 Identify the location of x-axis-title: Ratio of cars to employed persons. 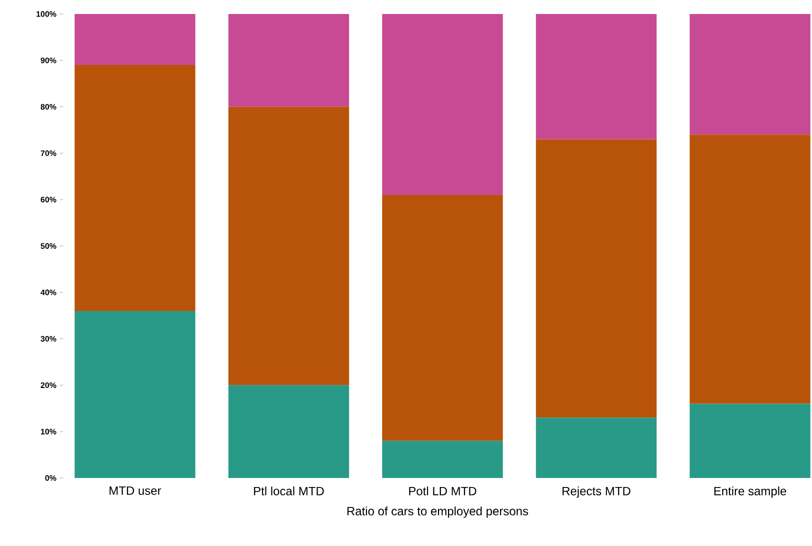
(437, 512).